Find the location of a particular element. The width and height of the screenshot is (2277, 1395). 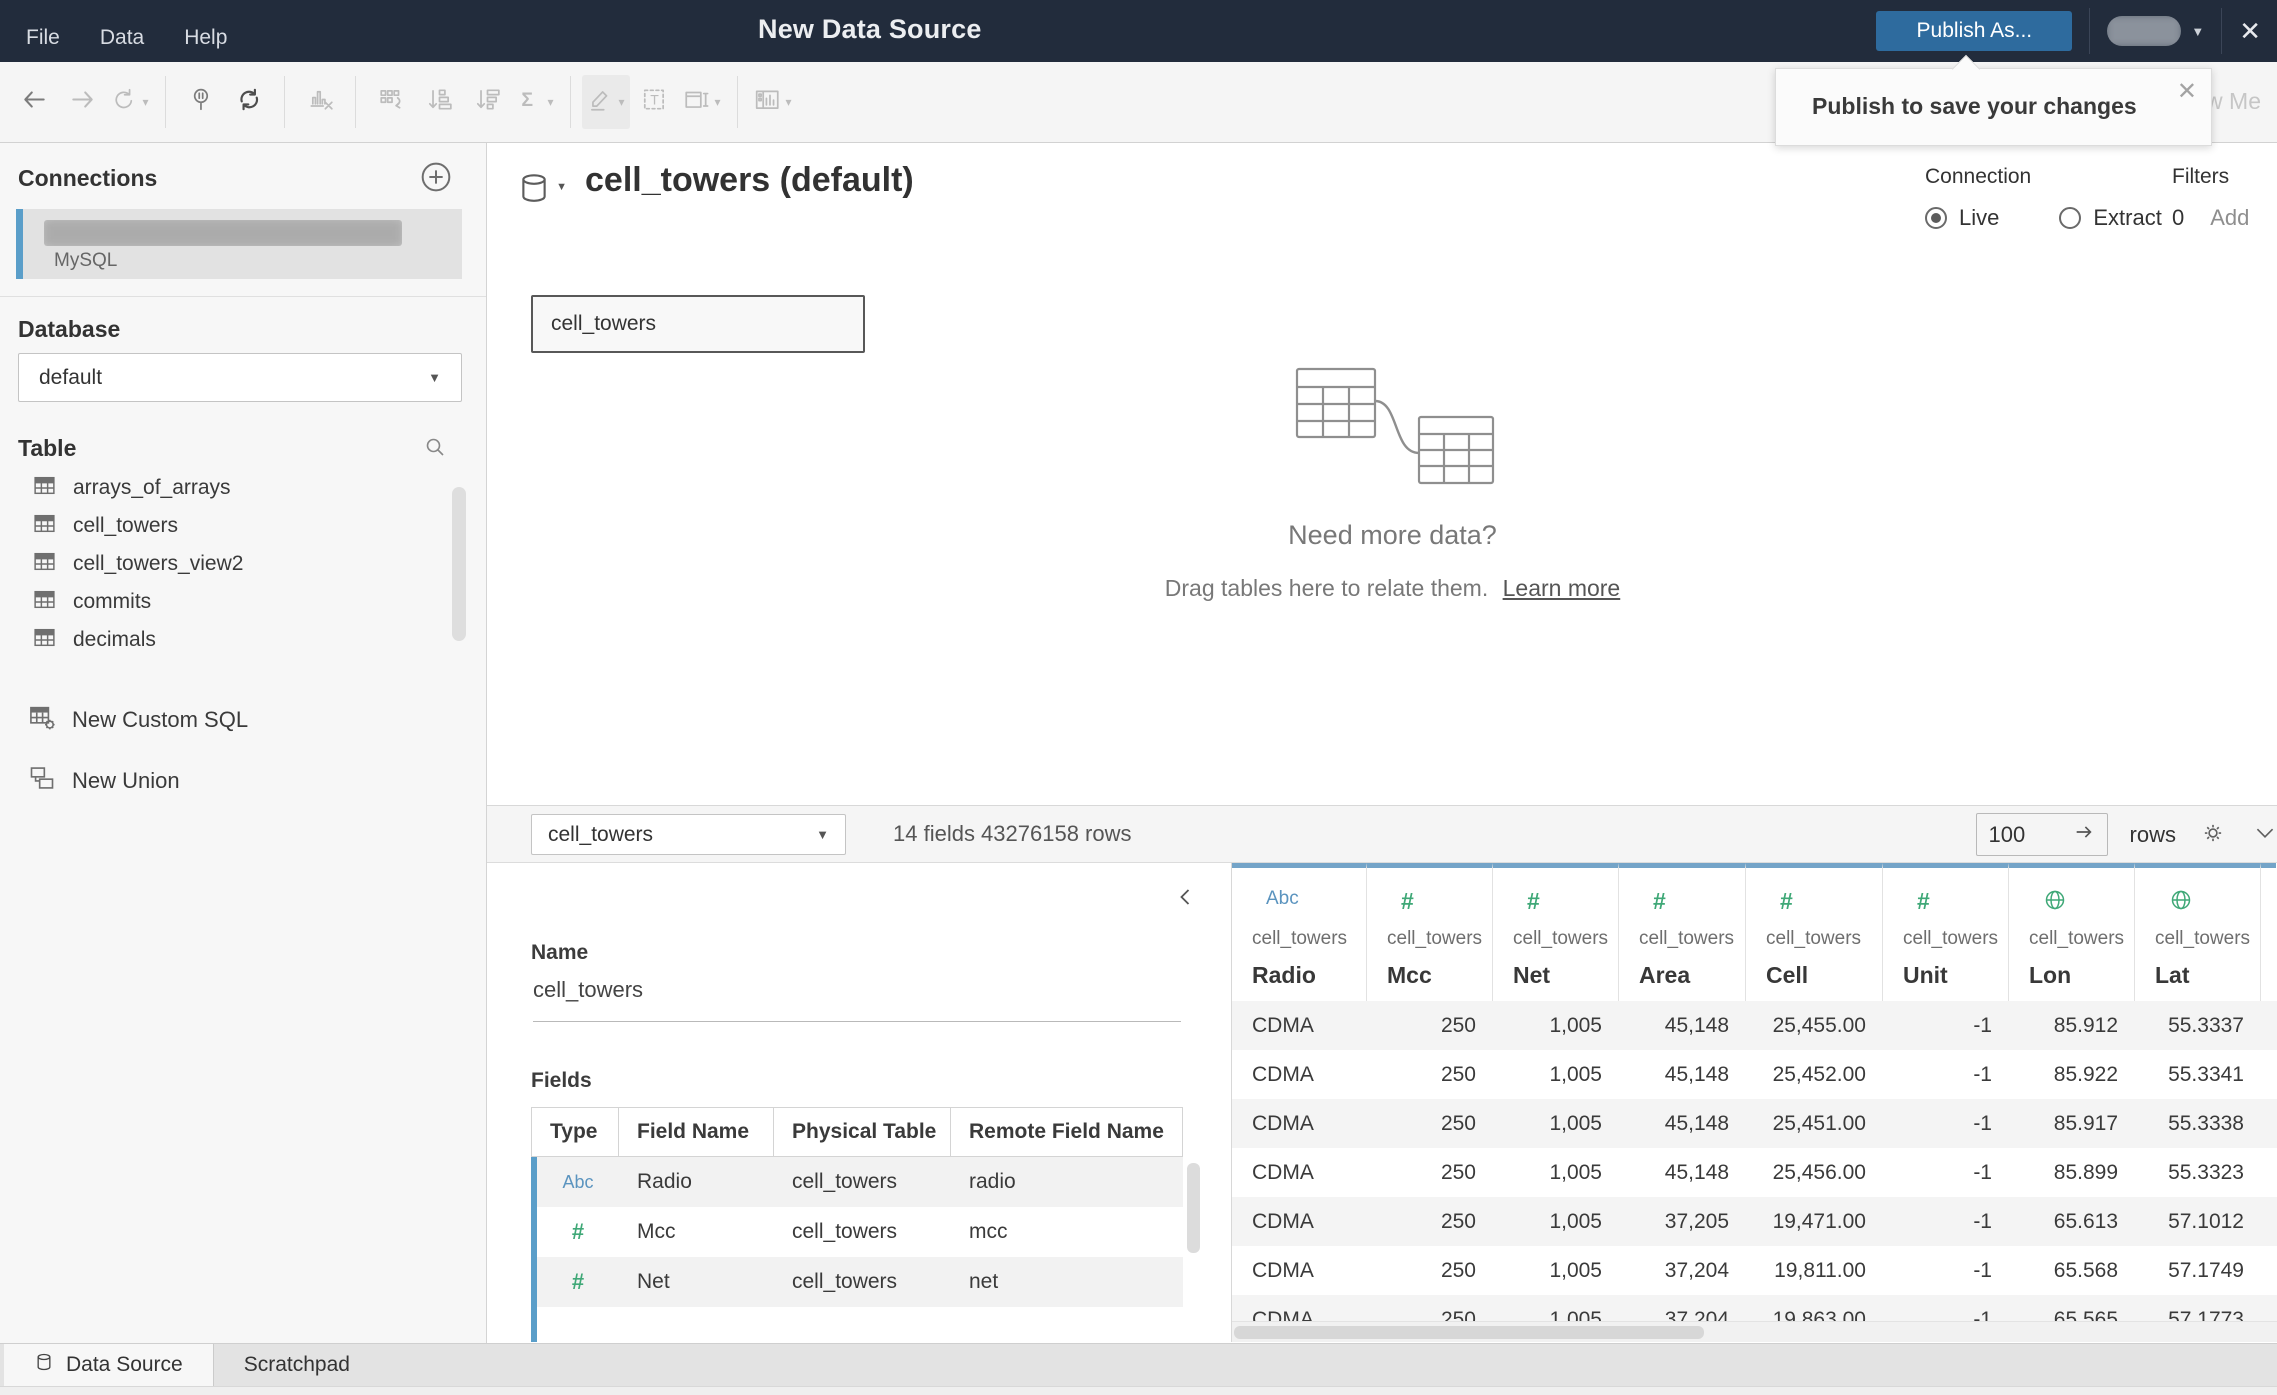

column-field-name: Lat is located at coordinates (2172, 975).